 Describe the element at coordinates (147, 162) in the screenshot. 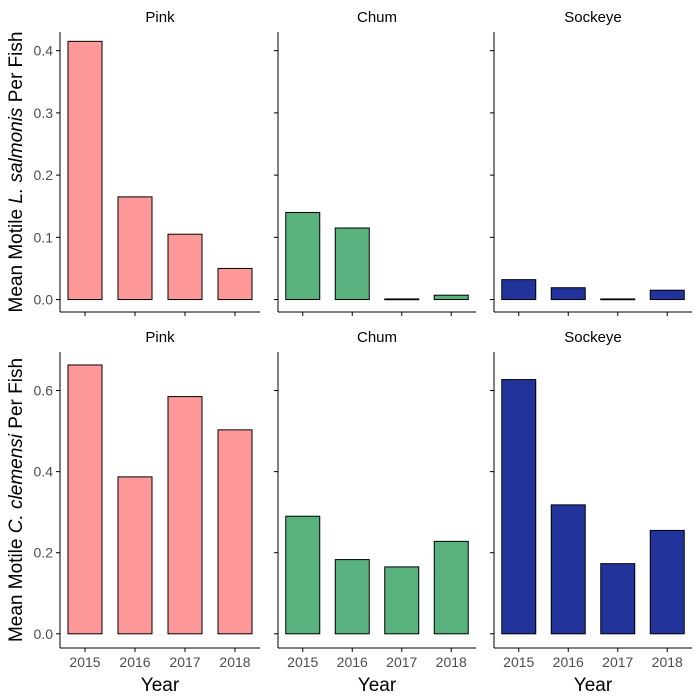

I see `panel-r0-pink: Pink 0.0 0.1 0.2 0.3 0.4` at that location.